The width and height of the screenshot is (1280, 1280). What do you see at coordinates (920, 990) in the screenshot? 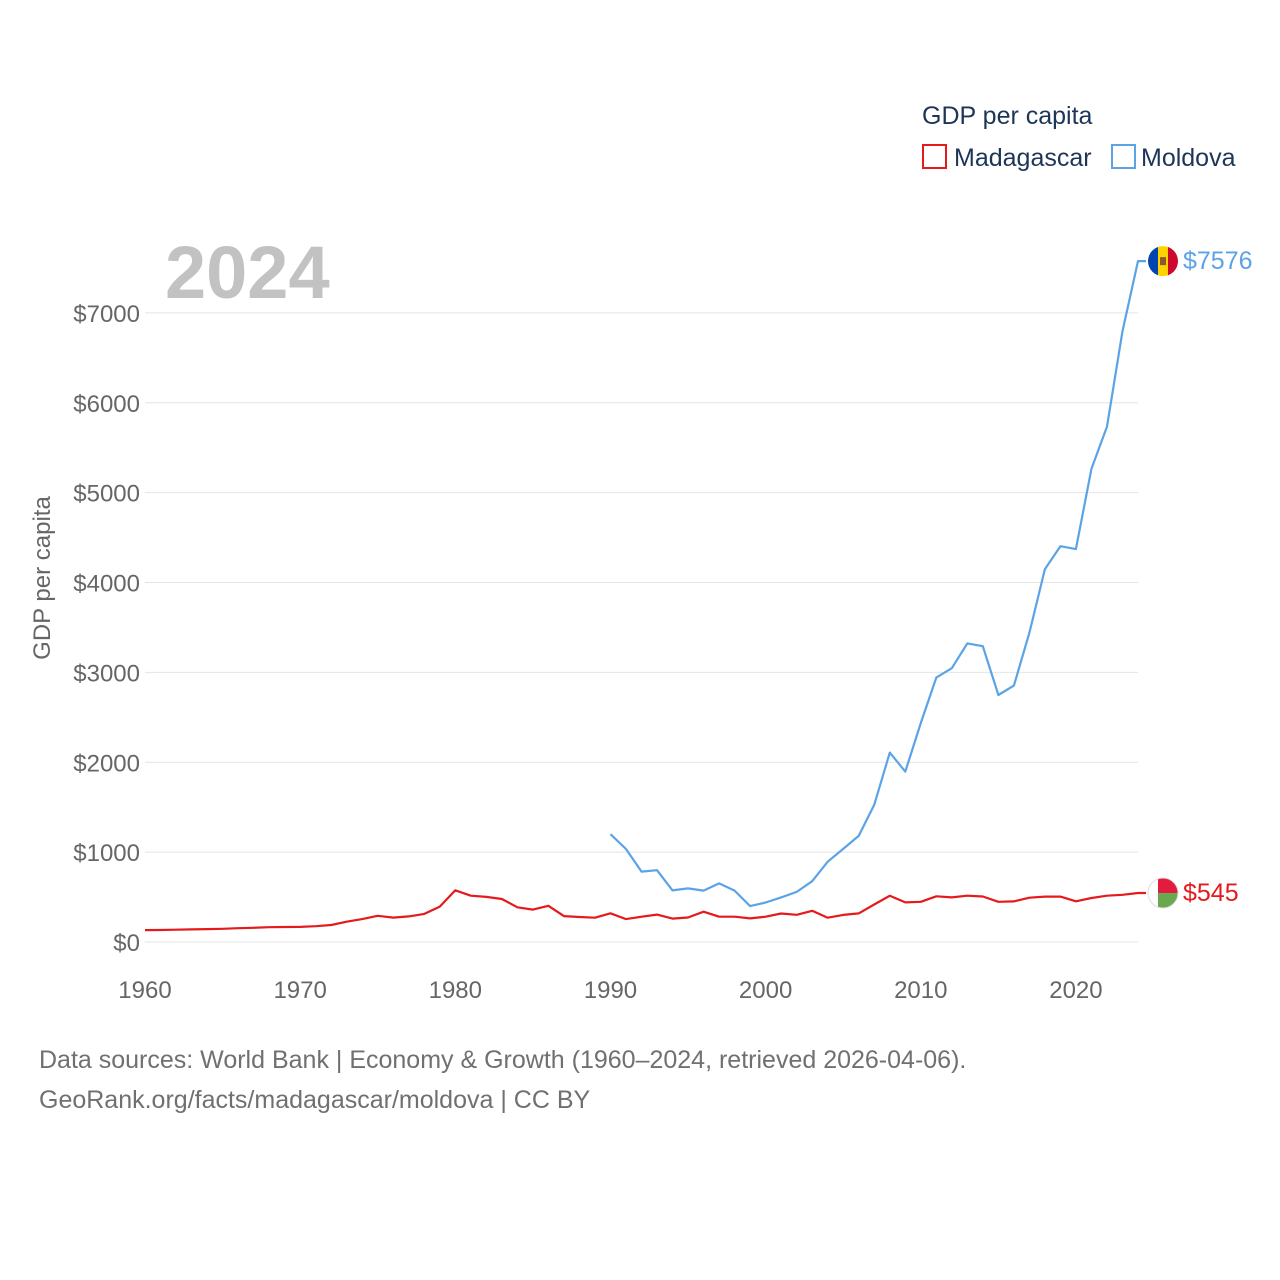
I see `x-tick-label: 2010` at bounding box center [920, 990].